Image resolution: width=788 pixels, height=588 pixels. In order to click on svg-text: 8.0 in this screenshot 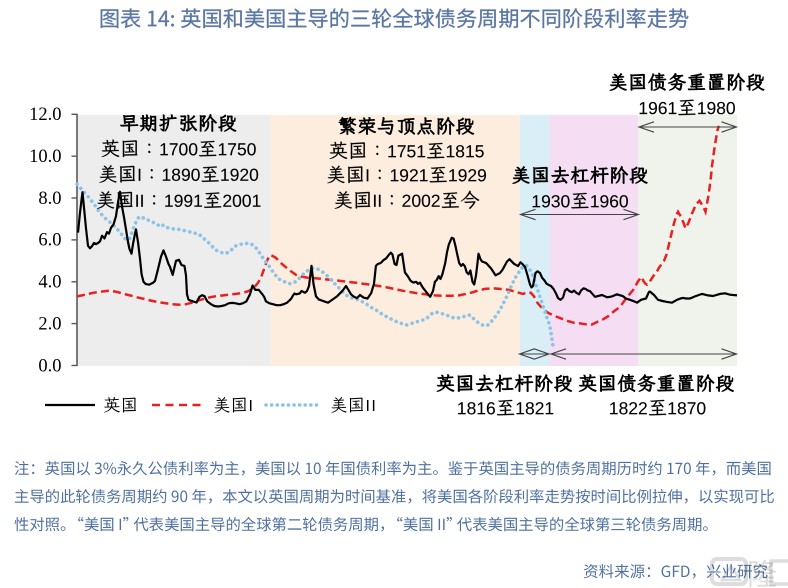, I will do `click(49, 199)`.